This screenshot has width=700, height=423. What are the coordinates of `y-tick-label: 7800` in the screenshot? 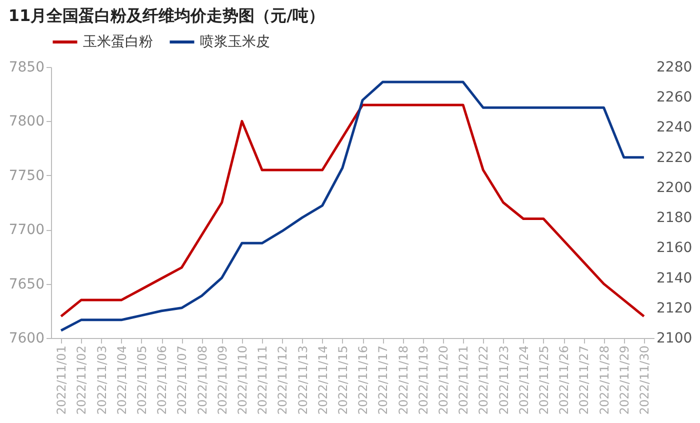 It's located at (26, 122).